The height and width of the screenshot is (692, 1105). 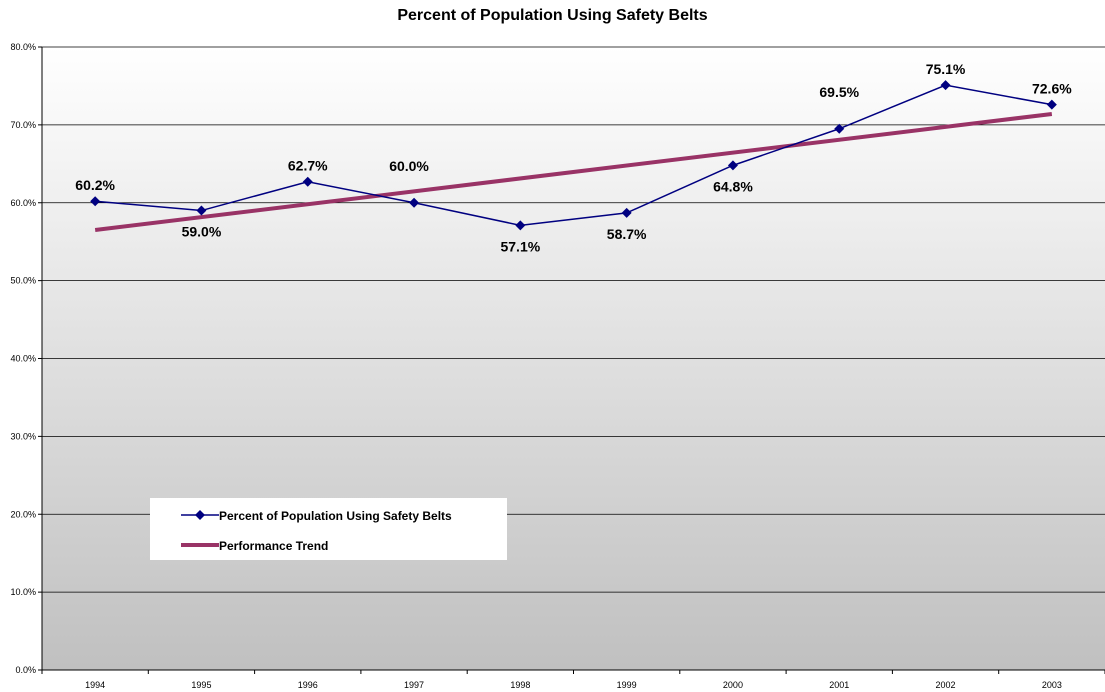 I want to click on data-label: 62.7%, so click(x=308, y=166).